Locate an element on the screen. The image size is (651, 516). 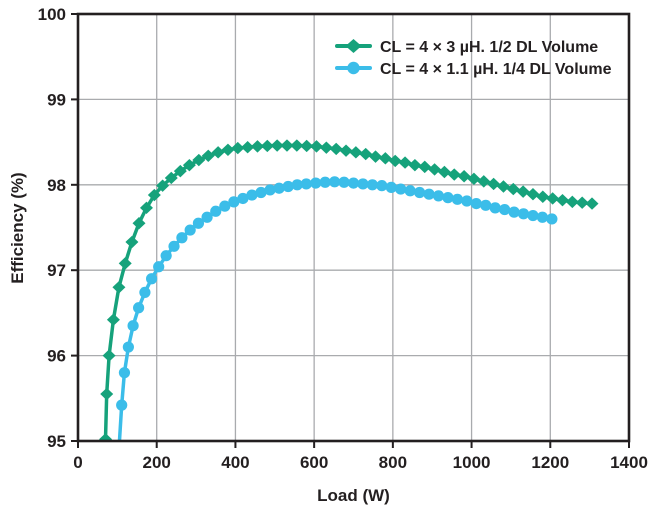
legend-circle-marker is located at coordinates (353, 68).